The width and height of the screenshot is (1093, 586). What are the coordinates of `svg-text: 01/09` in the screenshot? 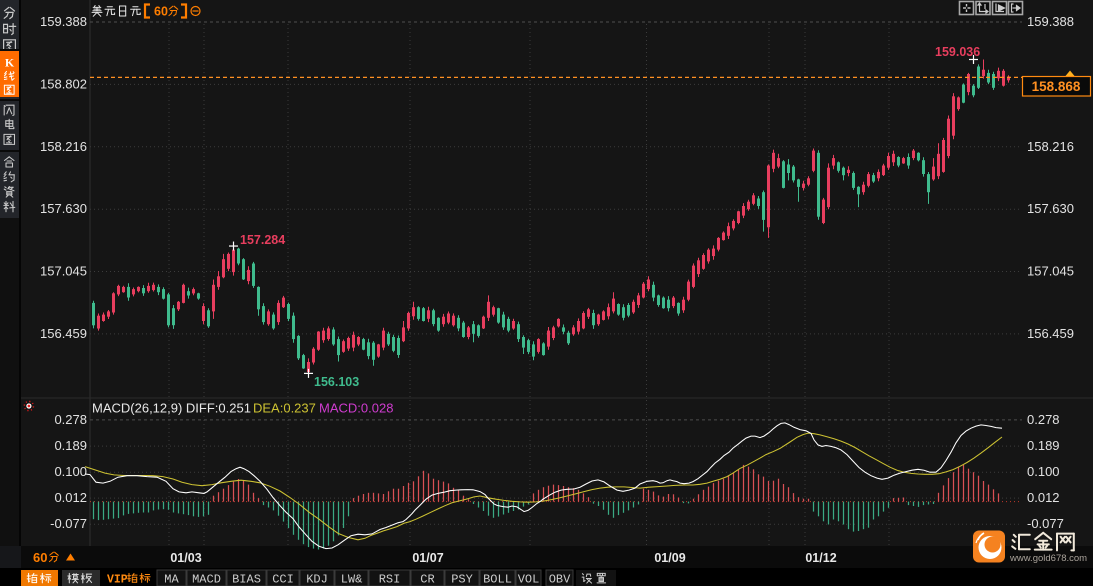 It's located at (669, 558).